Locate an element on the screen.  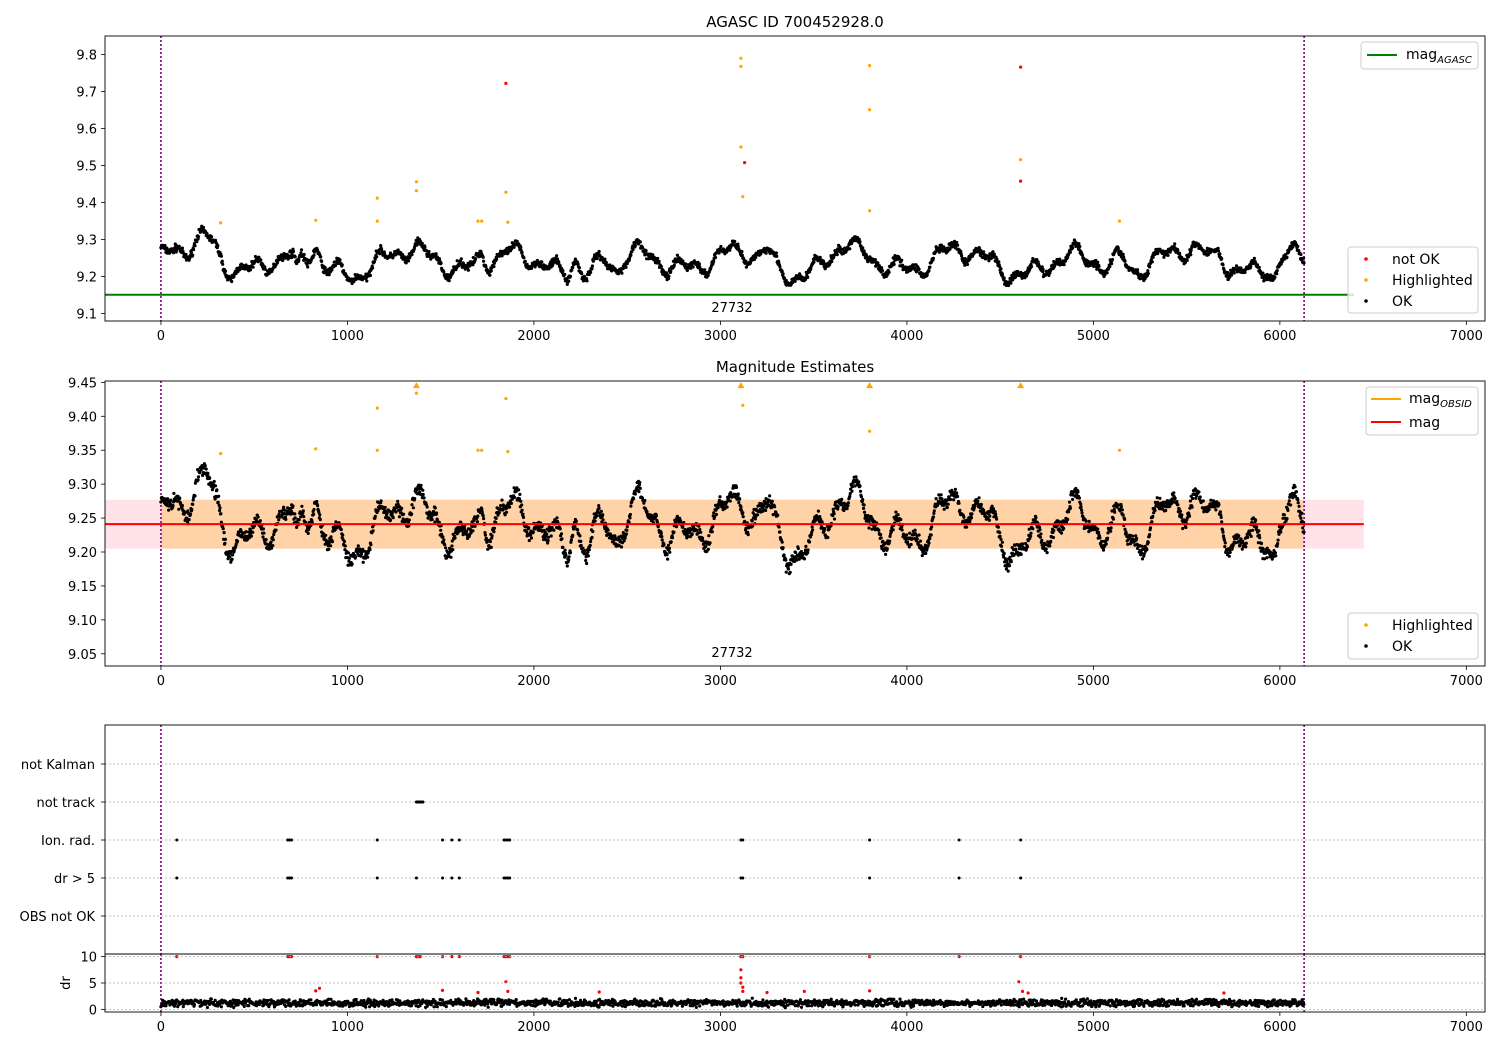
panel2-title: Magnitude Estimates is located at coordinates (795, 367).